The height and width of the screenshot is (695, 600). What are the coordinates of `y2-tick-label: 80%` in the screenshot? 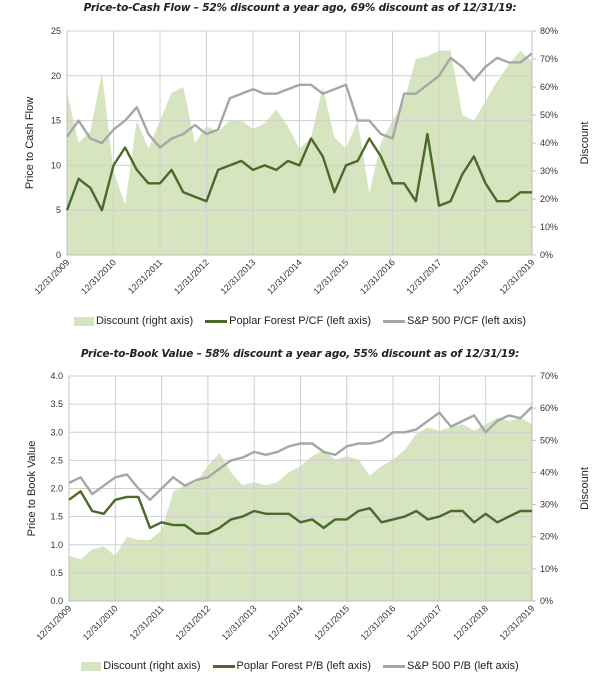 It's located at (549, 31).